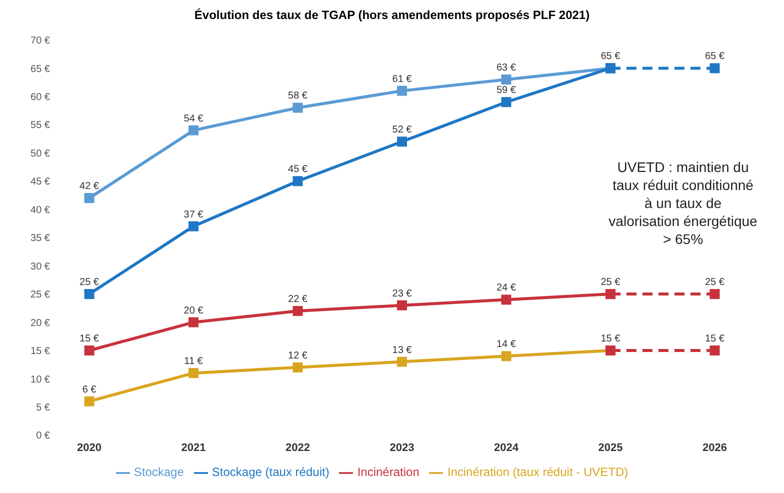 This screenshot has height=493, width=784. What do you see at coordinates (89, 390) in the screenshot?
I see `data-label: 6 €` at bounding box center [89, 390].